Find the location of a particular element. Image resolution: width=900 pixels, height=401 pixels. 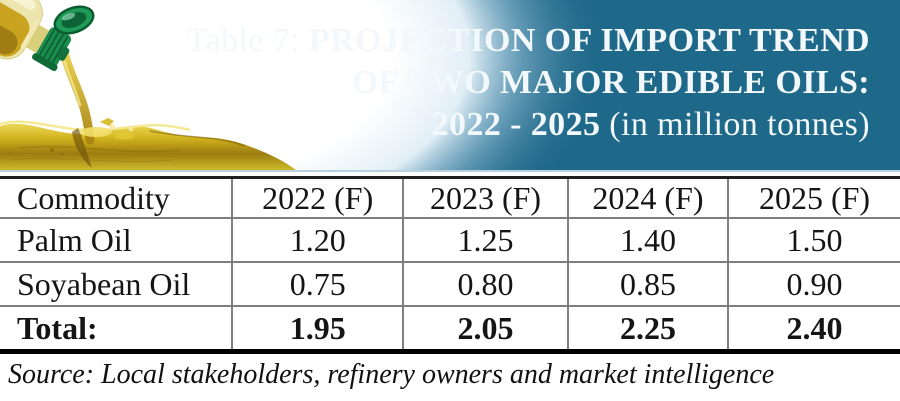

cell-total-2023: 2.05 is located at coordinates (485, 329).